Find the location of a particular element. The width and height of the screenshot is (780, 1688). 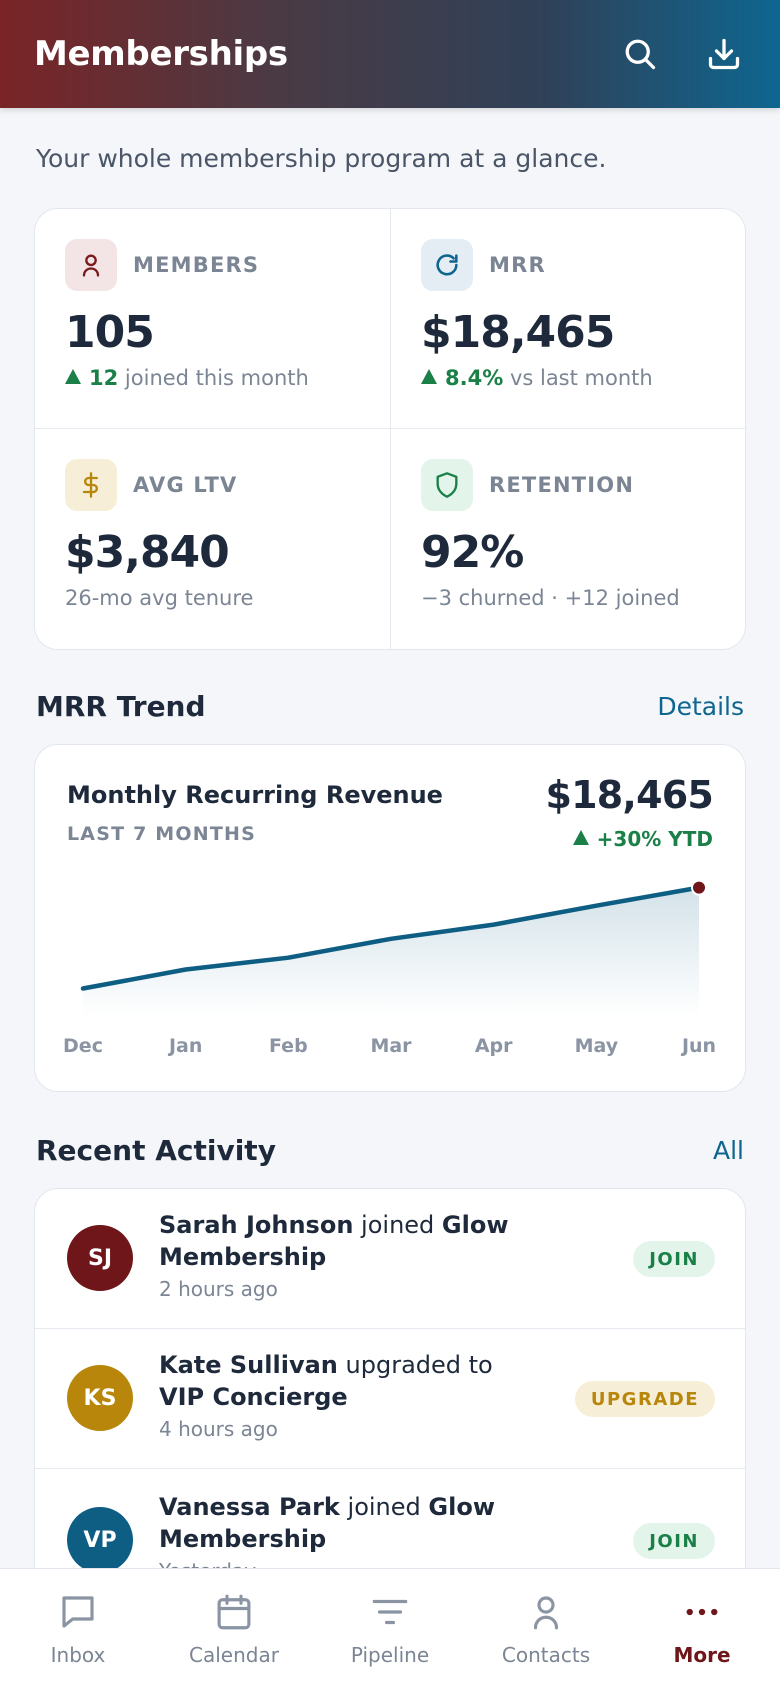

chart-current-value: $18,465 is located at coordinates (629, 795).